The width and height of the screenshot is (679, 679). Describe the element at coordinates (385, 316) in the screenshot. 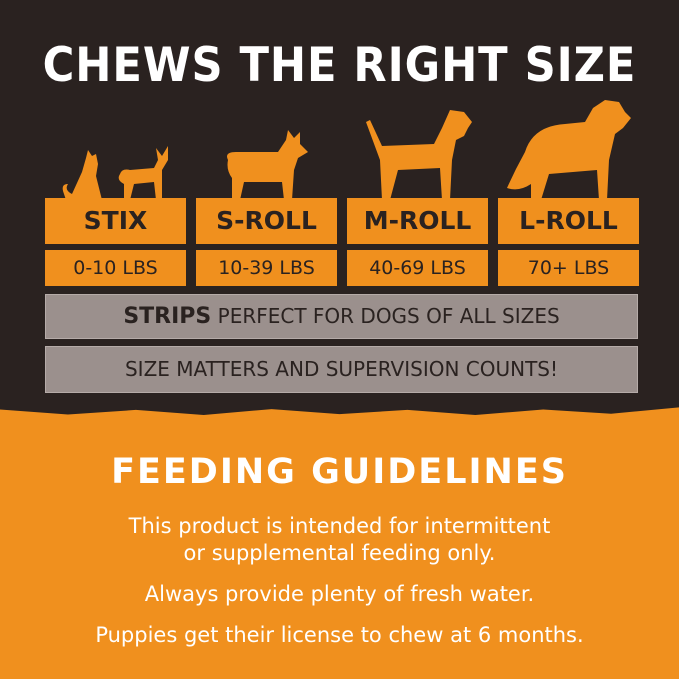

I see `strips-text: PERFECT FOR DOGS OF ALL SIZES` at that location.